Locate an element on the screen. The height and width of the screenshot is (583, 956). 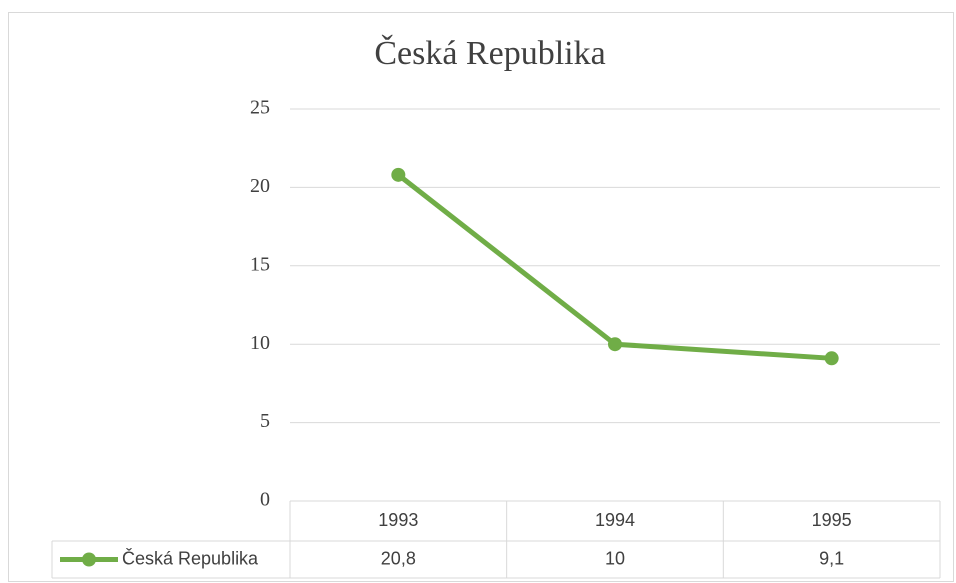
chart-title: Česká Republika is located at coordinates (489, 53).